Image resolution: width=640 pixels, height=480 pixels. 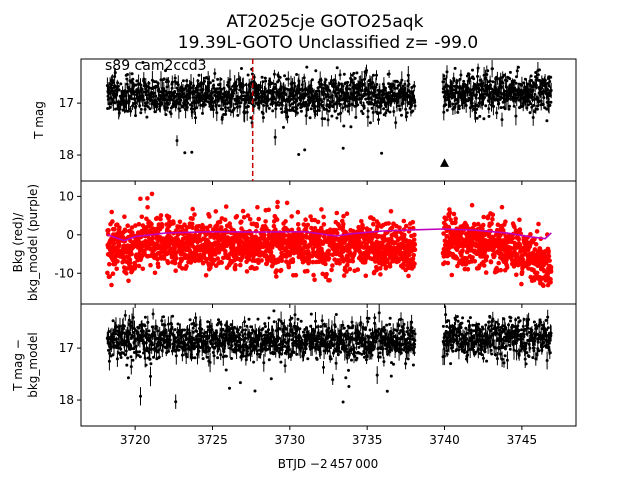 I want to click on bkg-model-line, so click(x=329, y=235).